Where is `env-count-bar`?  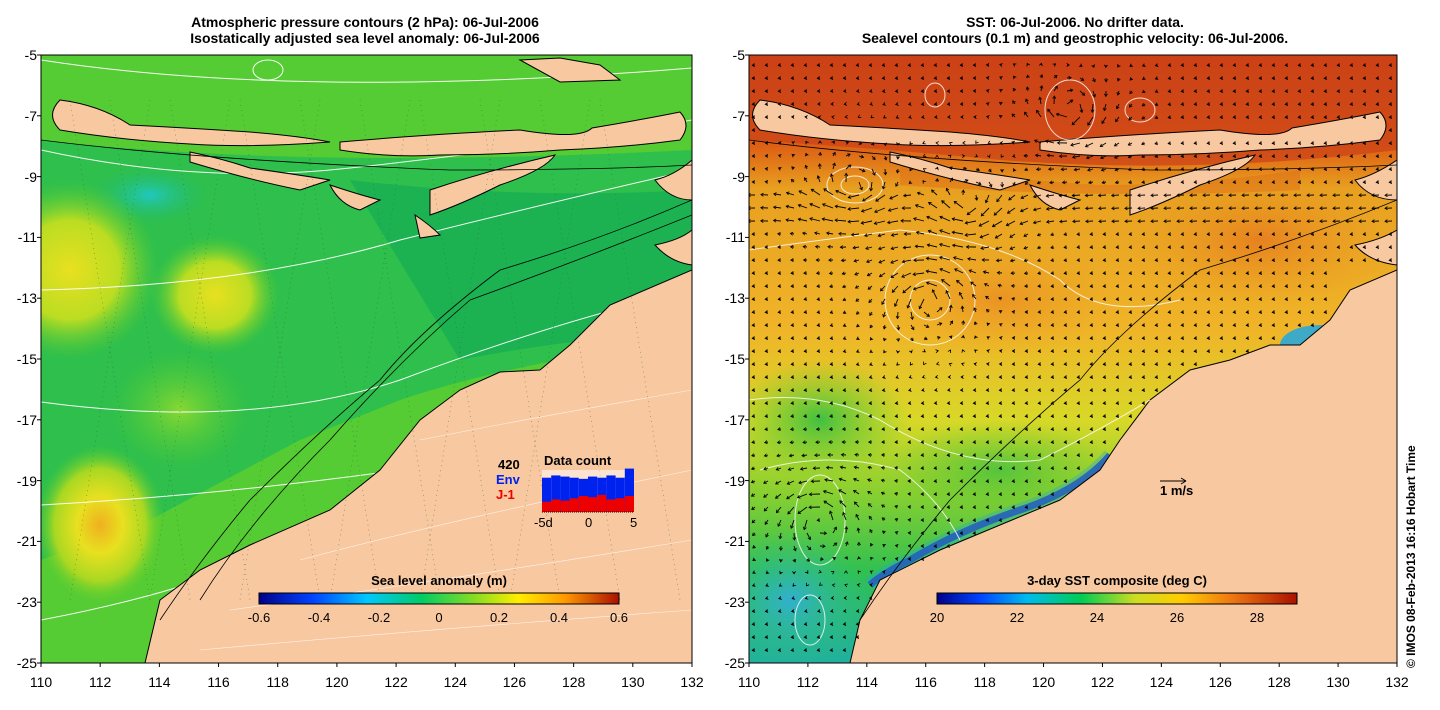 env-count-bar is located at coordinates (547, 494).